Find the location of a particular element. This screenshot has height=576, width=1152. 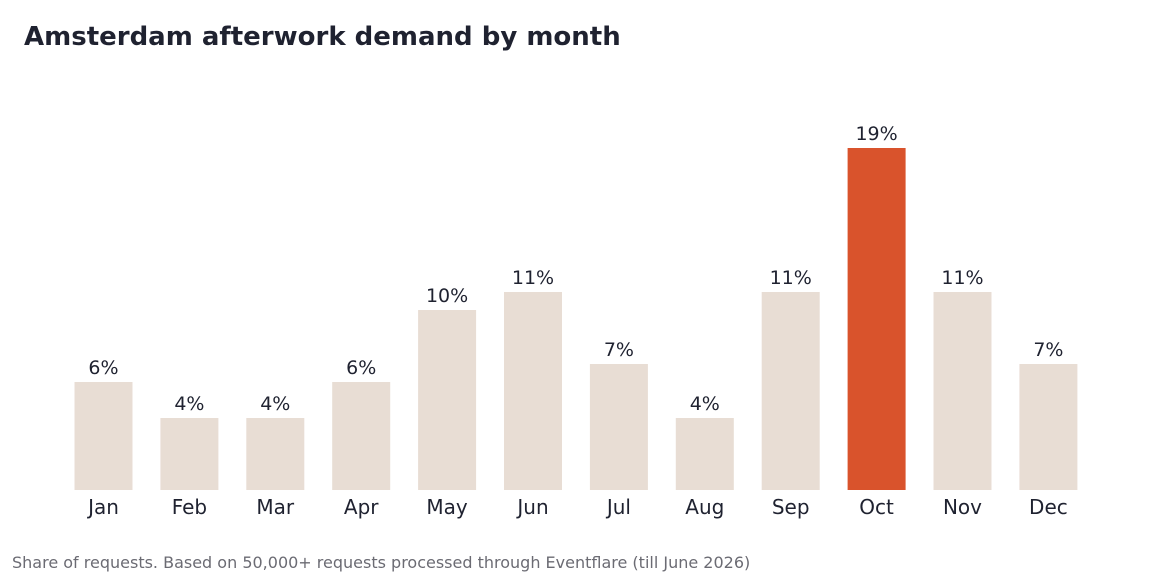

bar-nov is located at coordinates (962, 391).